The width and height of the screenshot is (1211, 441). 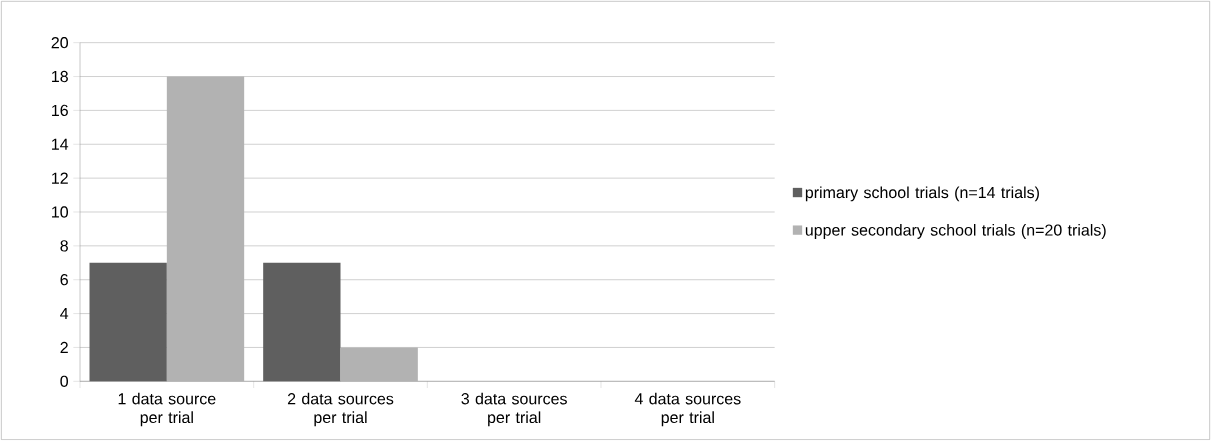 I want to click on y-tick-label: 6, so click(x=64, y=280).